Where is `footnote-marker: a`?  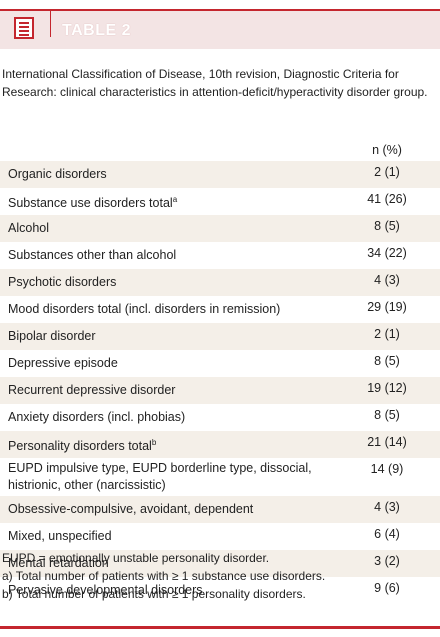 footnote-marker: a is located at coordinates (175, 199).